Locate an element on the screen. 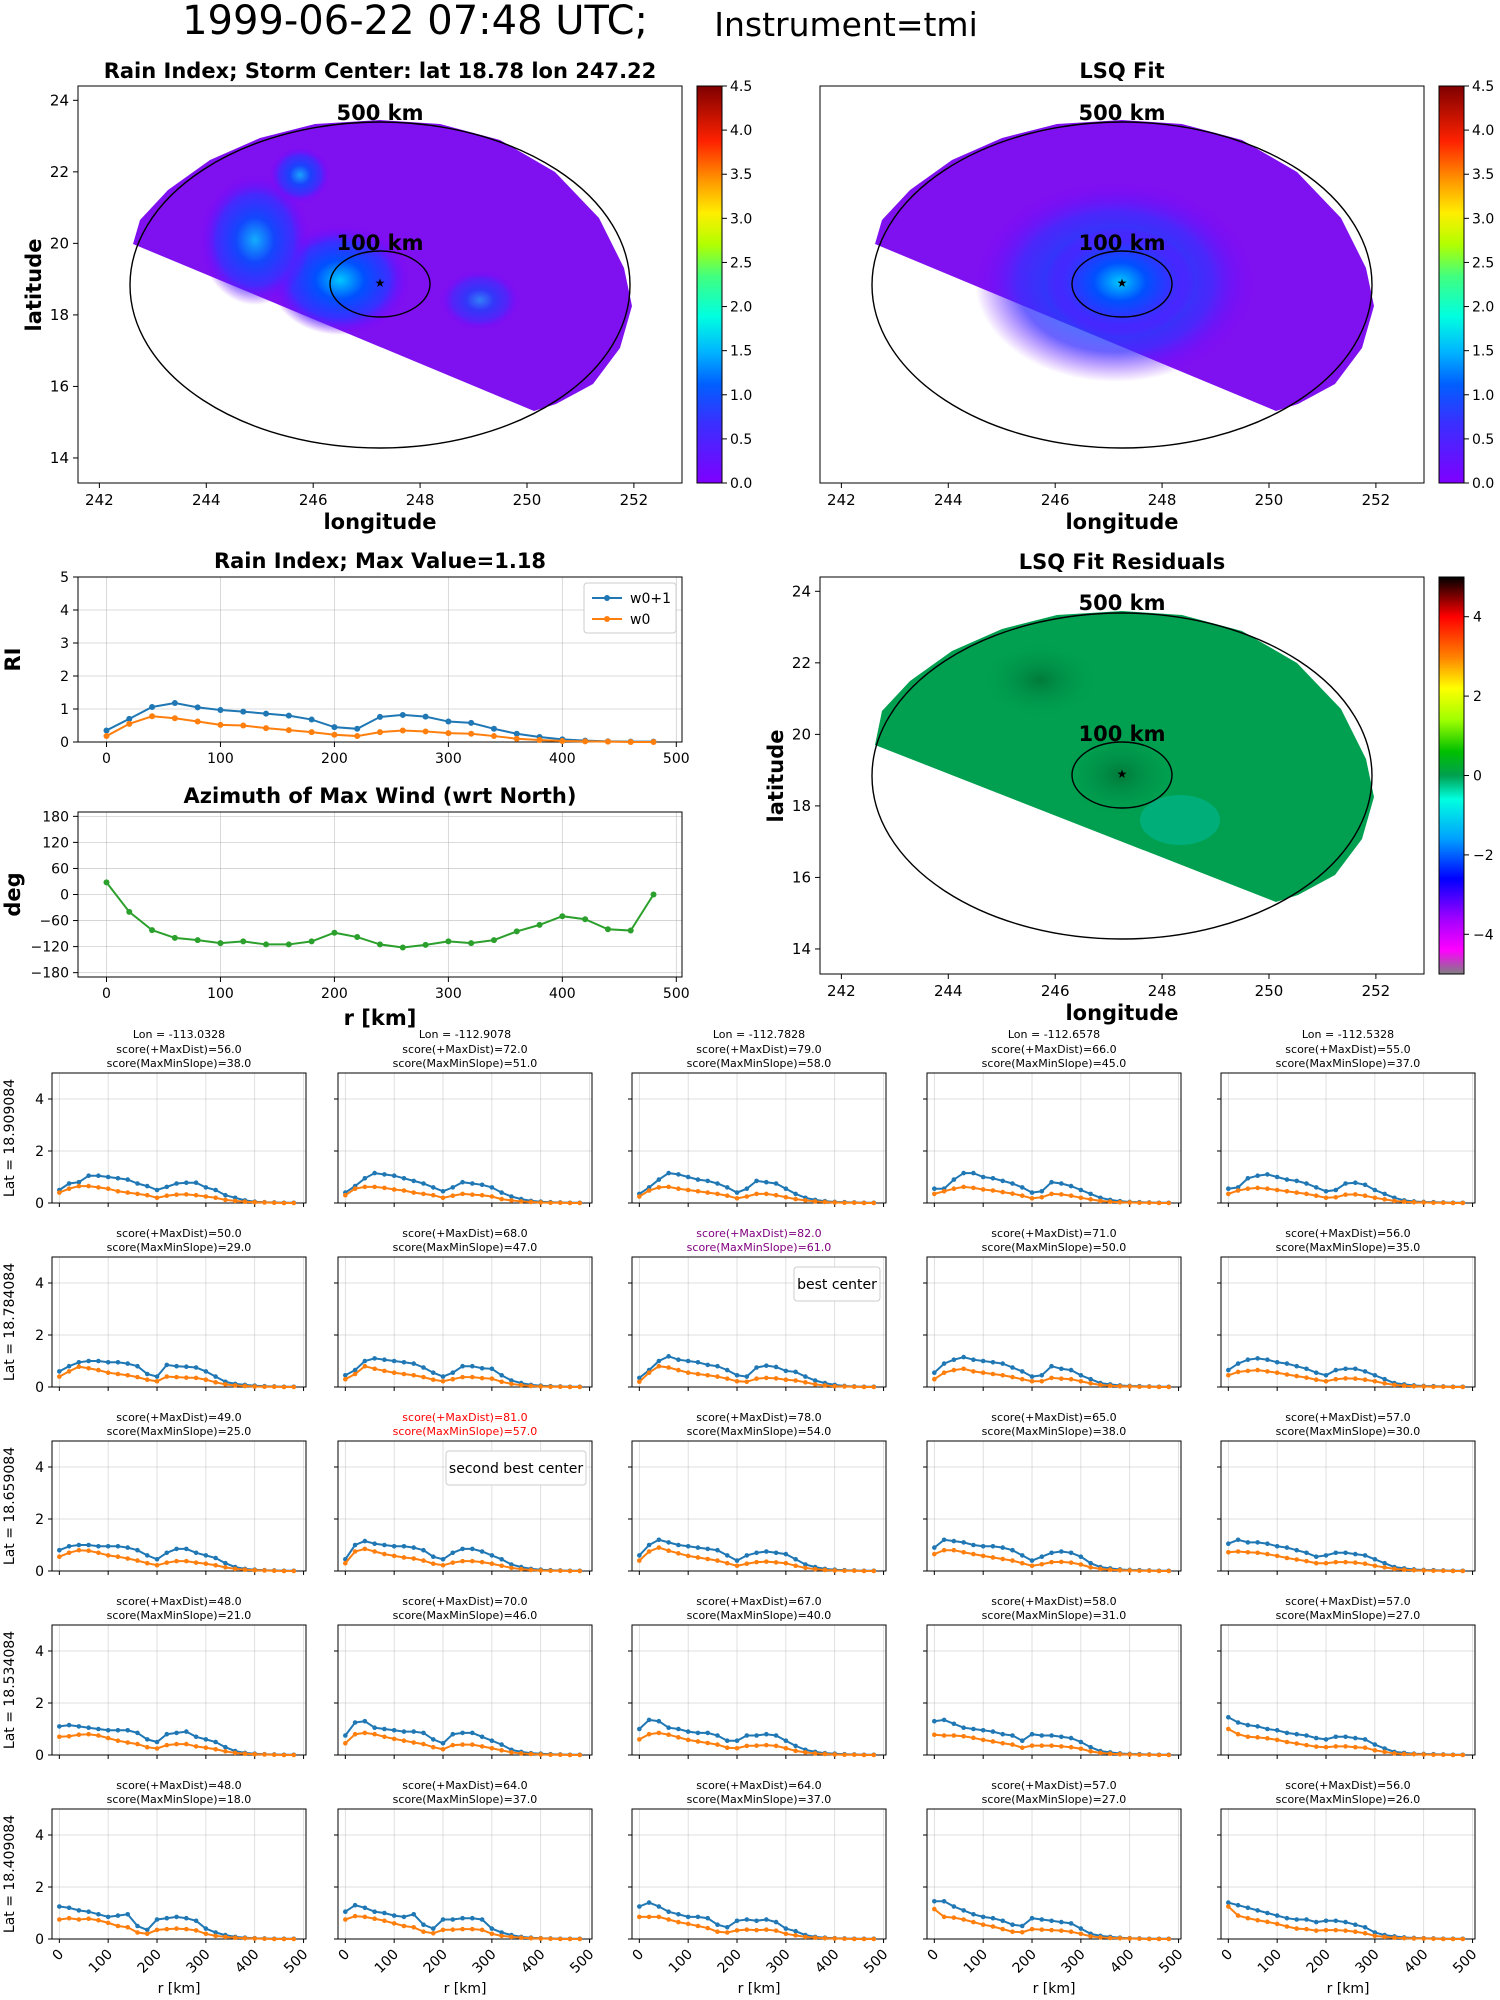 This screenshot has width=1500, height=2000. cell-lon-title: Lon = -112.9078 is located at coordinates (465, 1034).